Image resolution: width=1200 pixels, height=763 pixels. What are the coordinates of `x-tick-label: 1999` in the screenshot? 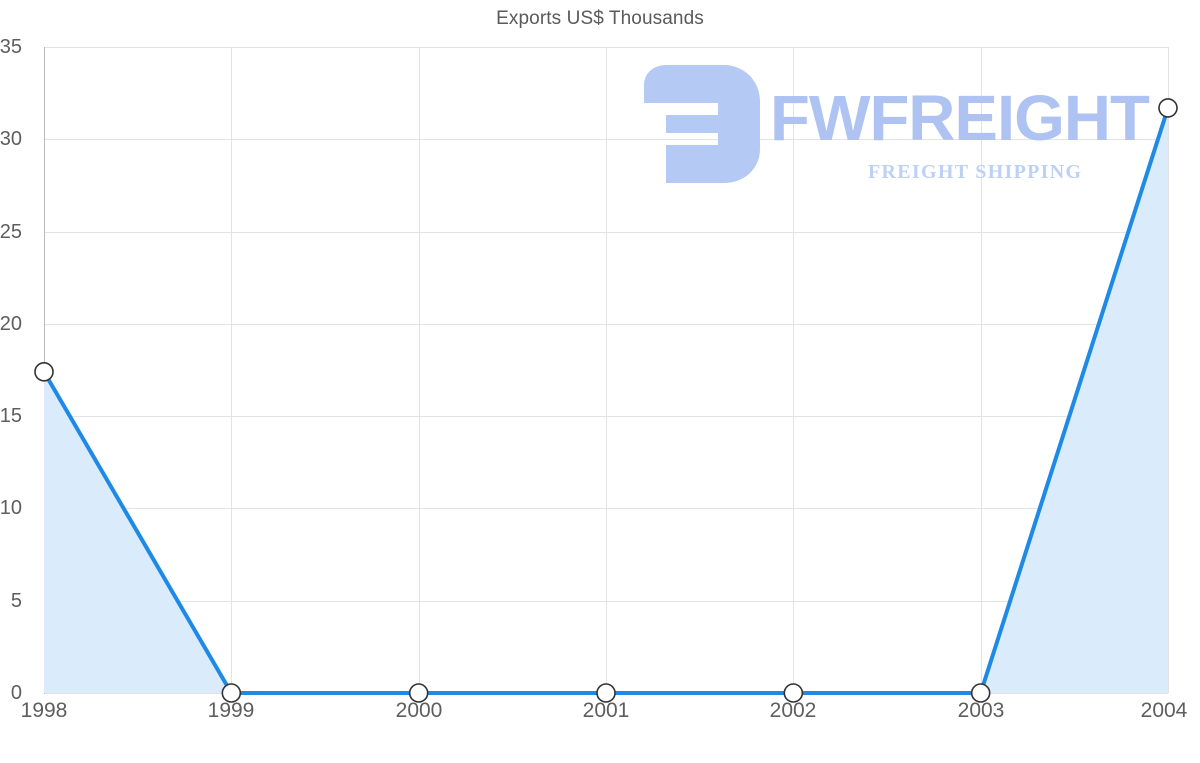 It's located at (231, 710).